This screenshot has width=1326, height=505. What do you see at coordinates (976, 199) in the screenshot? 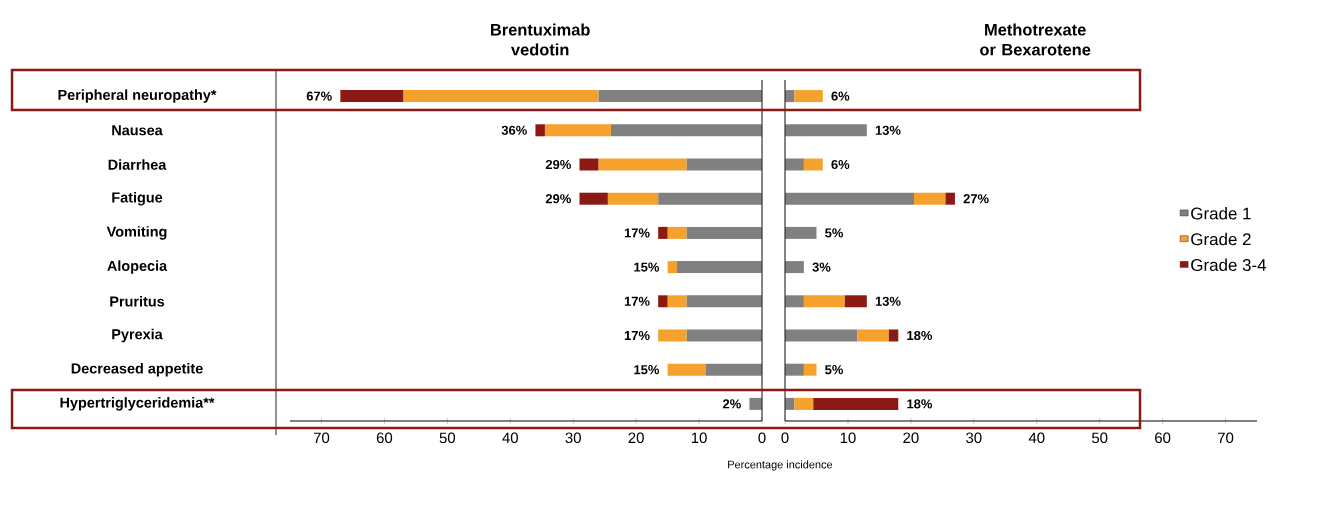
I see `total-label: 27%` at bounding box center [976, 199].